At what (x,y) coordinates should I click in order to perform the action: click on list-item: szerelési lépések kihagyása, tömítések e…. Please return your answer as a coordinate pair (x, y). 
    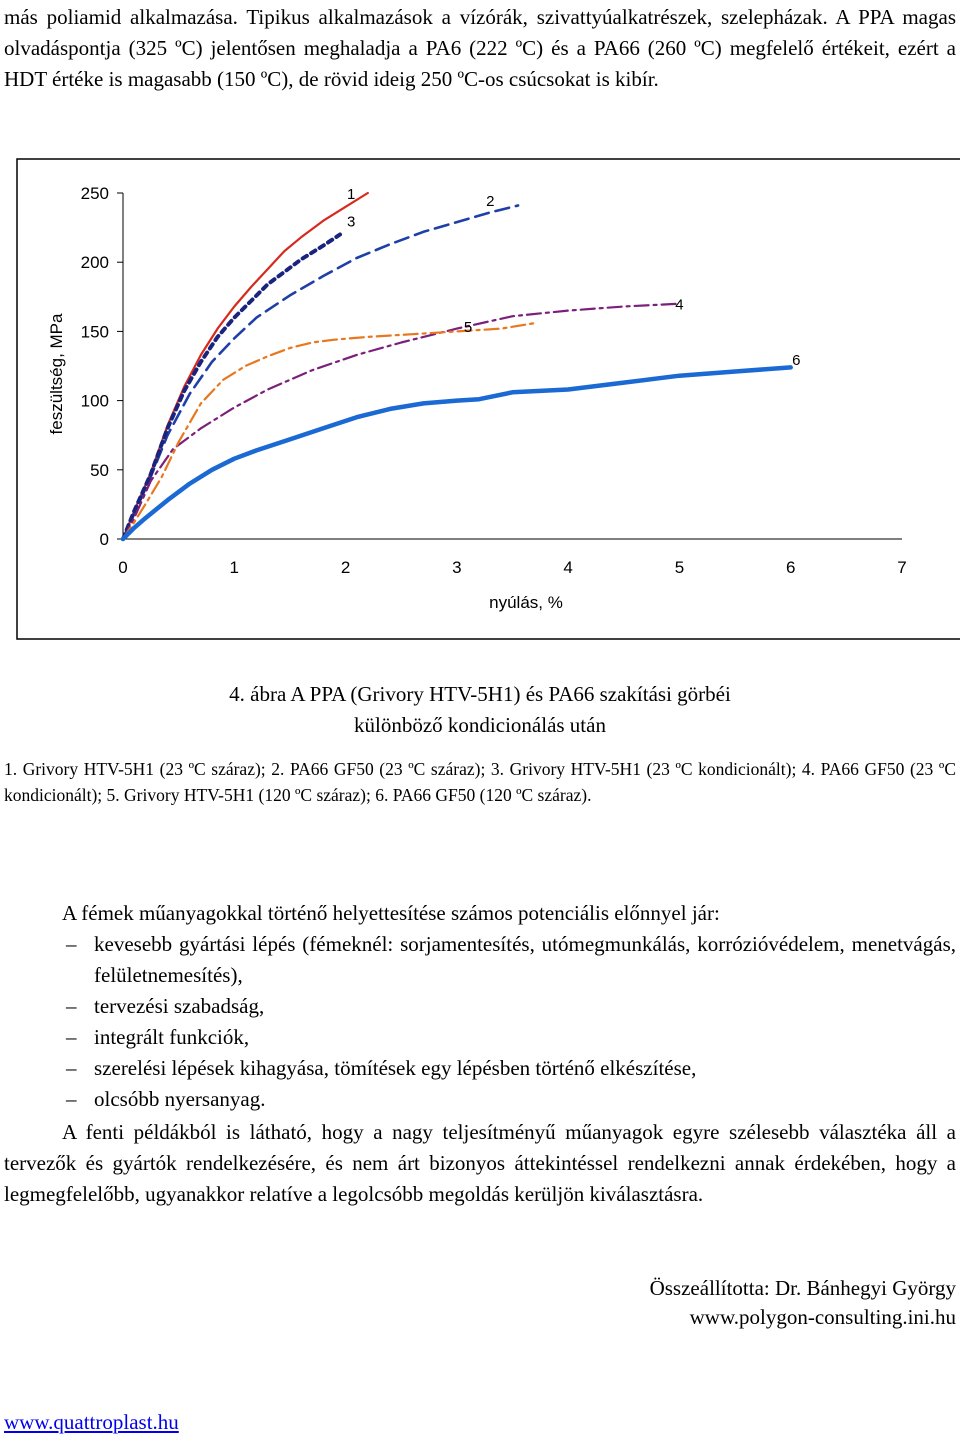
    Looking at the image, I should click on (480, 1068).